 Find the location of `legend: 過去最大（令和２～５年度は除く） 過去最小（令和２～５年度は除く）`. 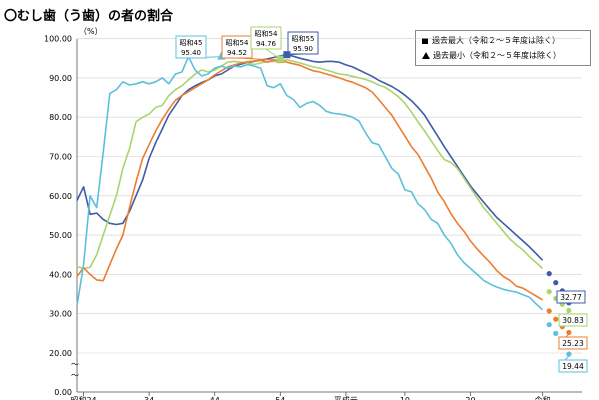

legend: 過去最大（令和２～５年度は除く） 過去最小（令和２～５年度は除く） is located at coordinates (503, 48).